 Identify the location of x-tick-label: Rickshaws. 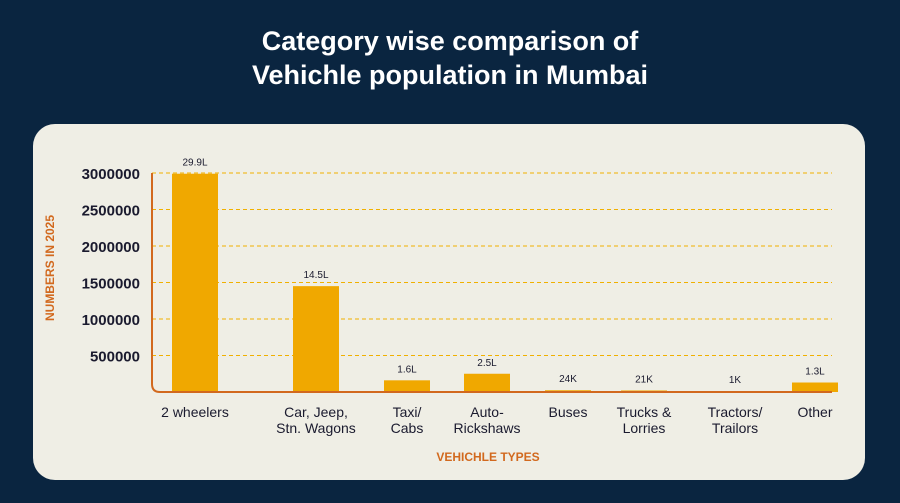
(487, 428).